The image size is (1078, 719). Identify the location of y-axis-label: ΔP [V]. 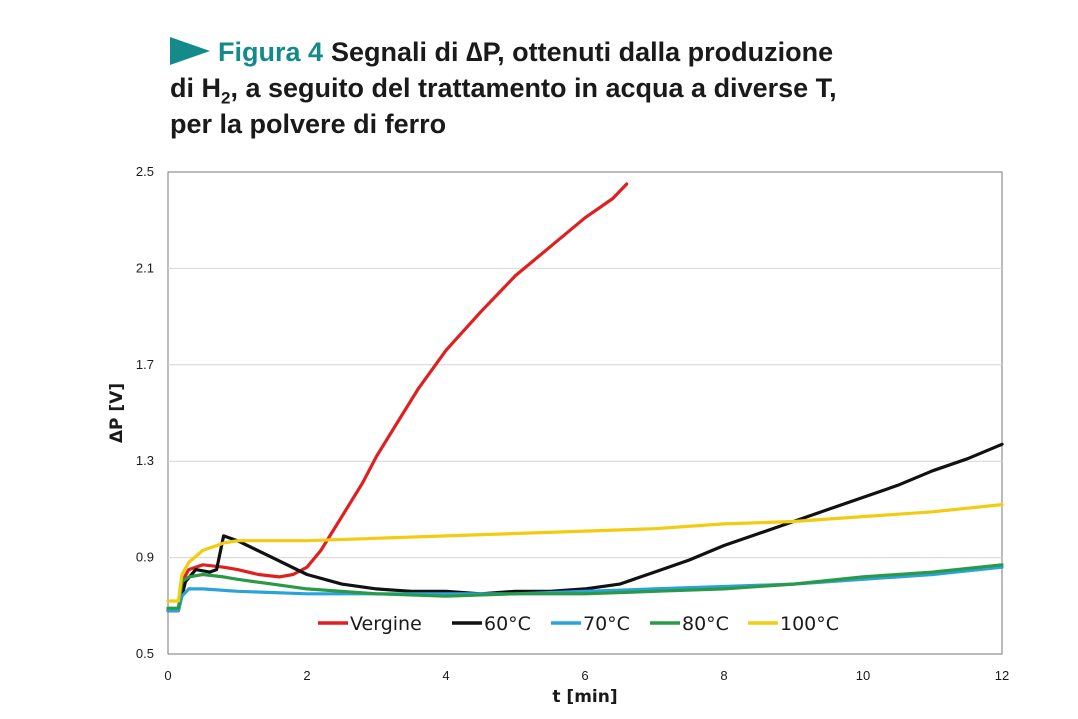
(117, 413).